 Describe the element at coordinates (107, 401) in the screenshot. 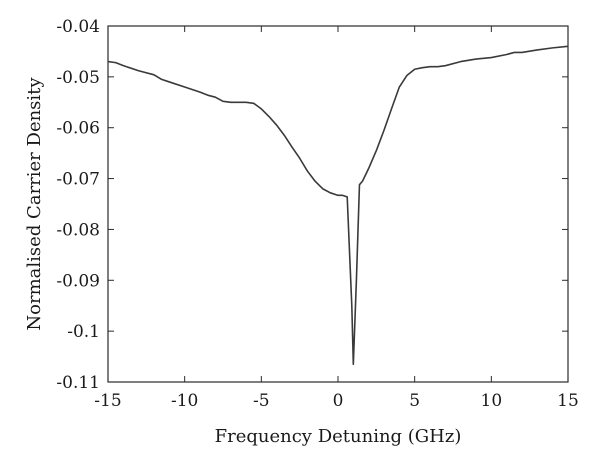

I see `x-tick-label: -15` at that location.